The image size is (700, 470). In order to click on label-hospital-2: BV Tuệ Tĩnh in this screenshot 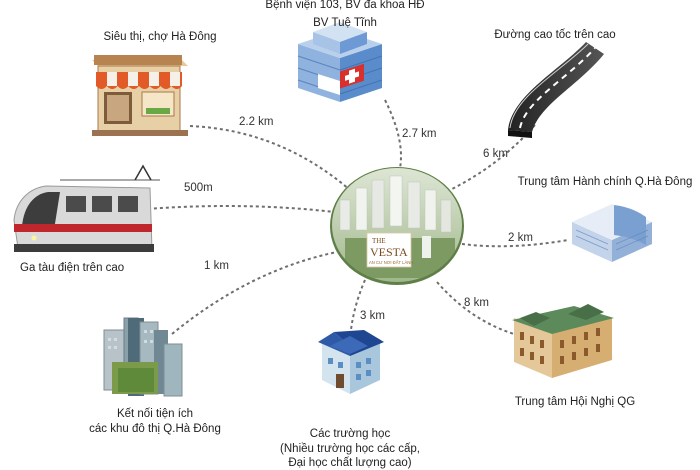, I will do `click(345, 23)`.